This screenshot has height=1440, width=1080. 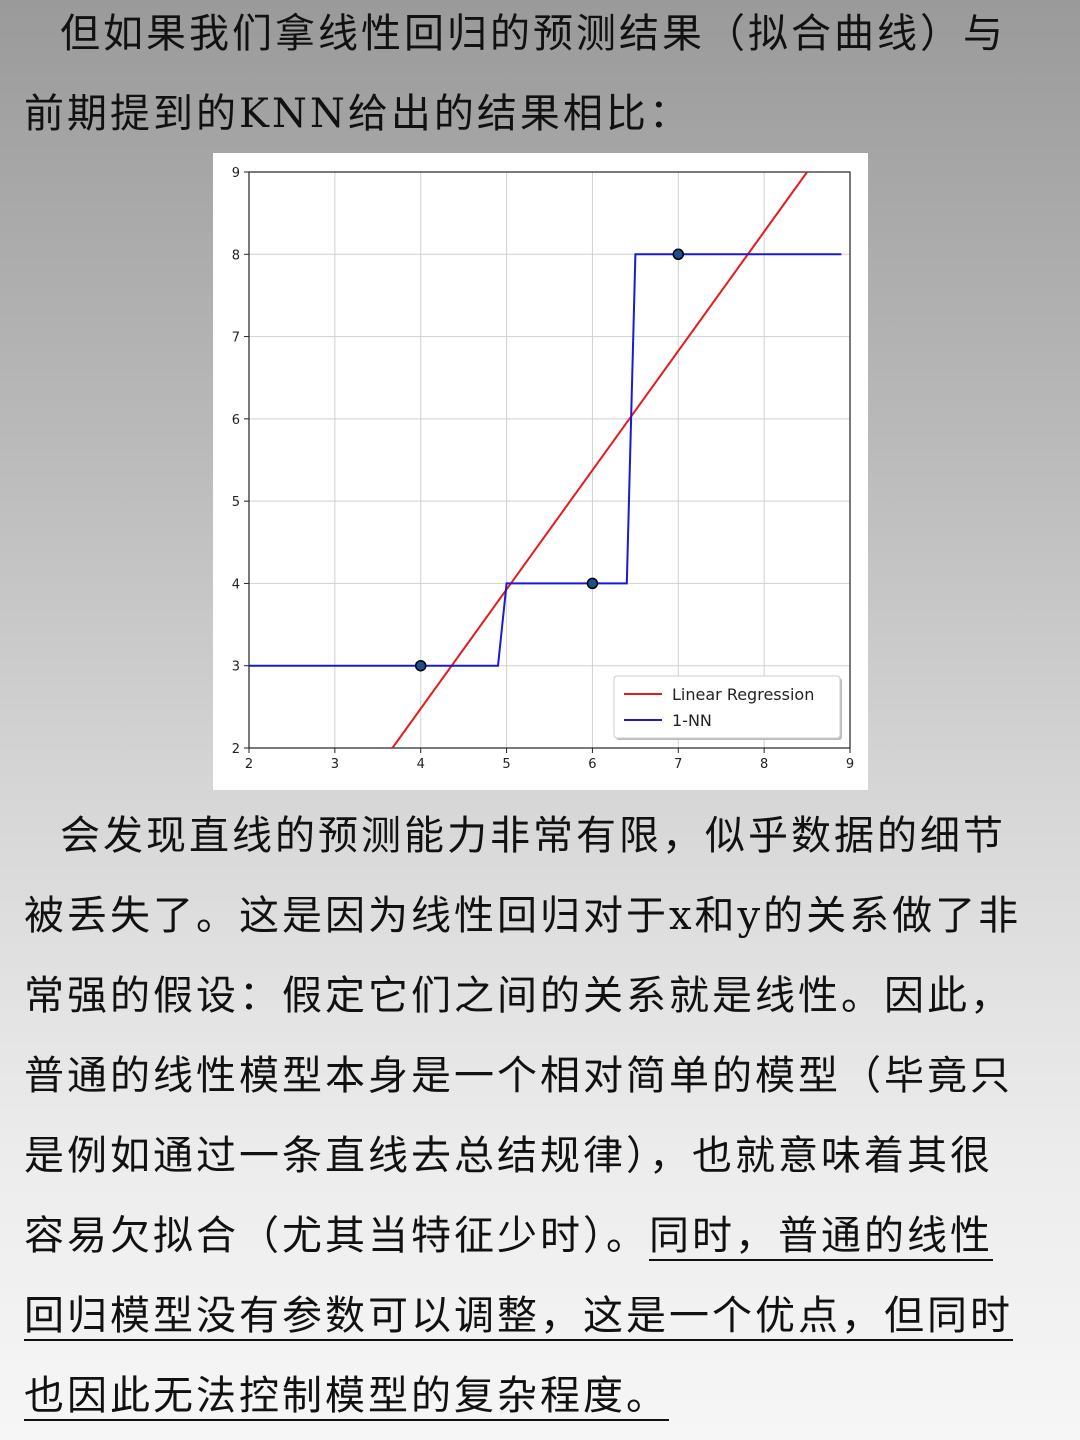 I want to click on y-tick-label: 9, so click(x=236, y=173).